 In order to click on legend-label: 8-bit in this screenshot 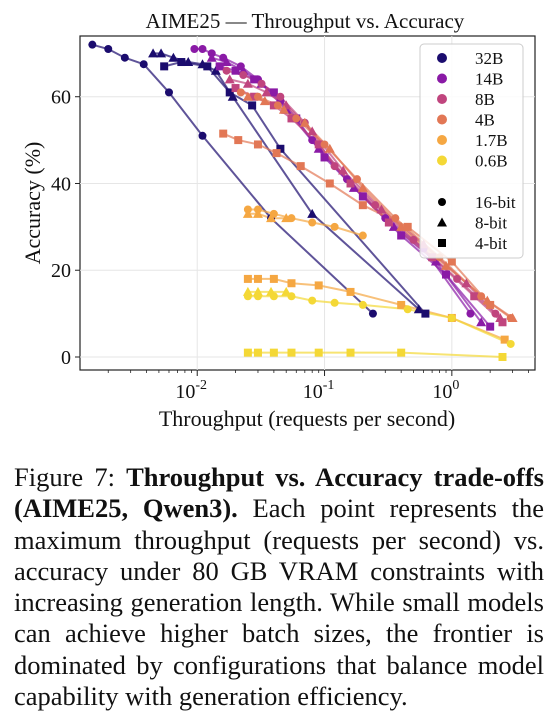, I will do `click(491, 223)`.